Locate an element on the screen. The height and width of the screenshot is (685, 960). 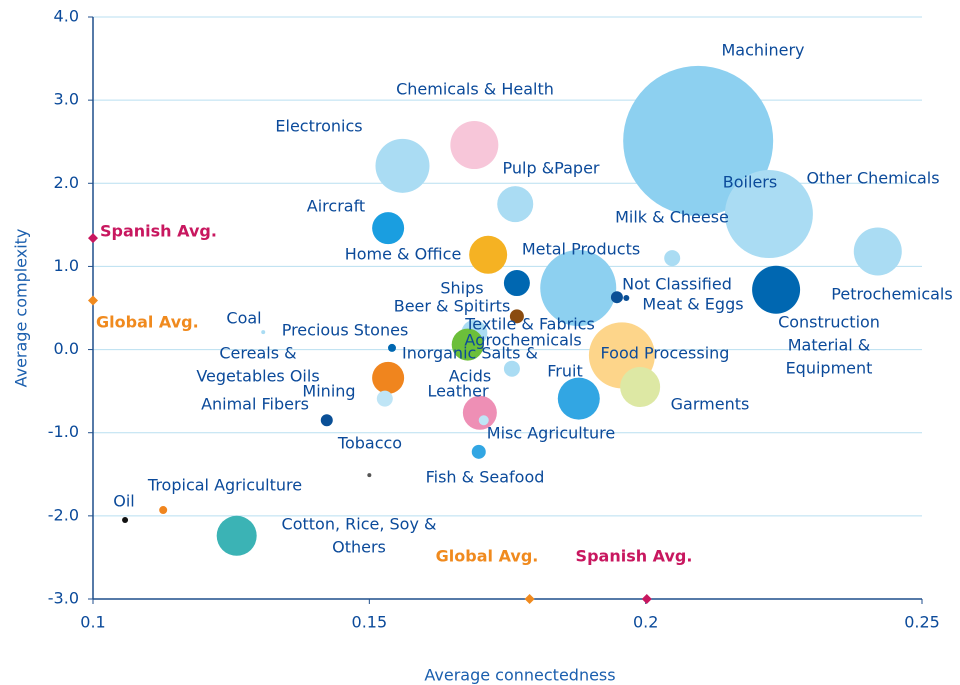
bubble-label: Leather is located at coordinates (458, 391).